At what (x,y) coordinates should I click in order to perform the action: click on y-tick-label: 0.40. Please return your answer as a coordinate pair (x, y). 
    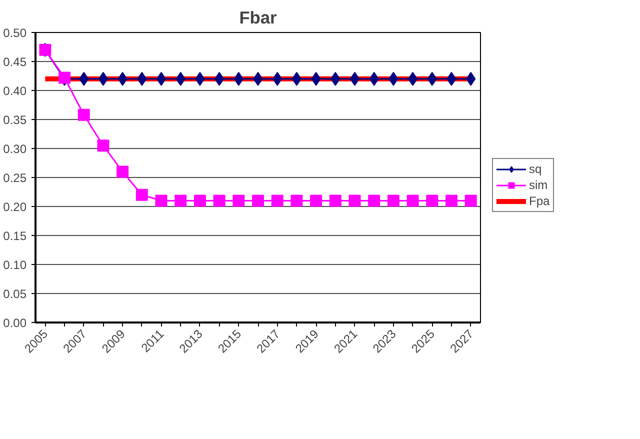
    Looking at the image, I should click on (15, 91).